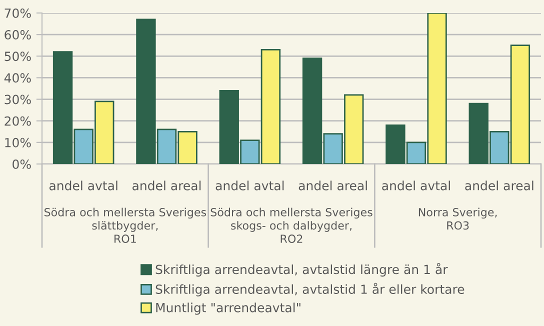 The image size is (544, 326). I want to click on legend-label: Skriftliga arrendeavtal, avtalstid längre än 1 år, so click(302, 270).